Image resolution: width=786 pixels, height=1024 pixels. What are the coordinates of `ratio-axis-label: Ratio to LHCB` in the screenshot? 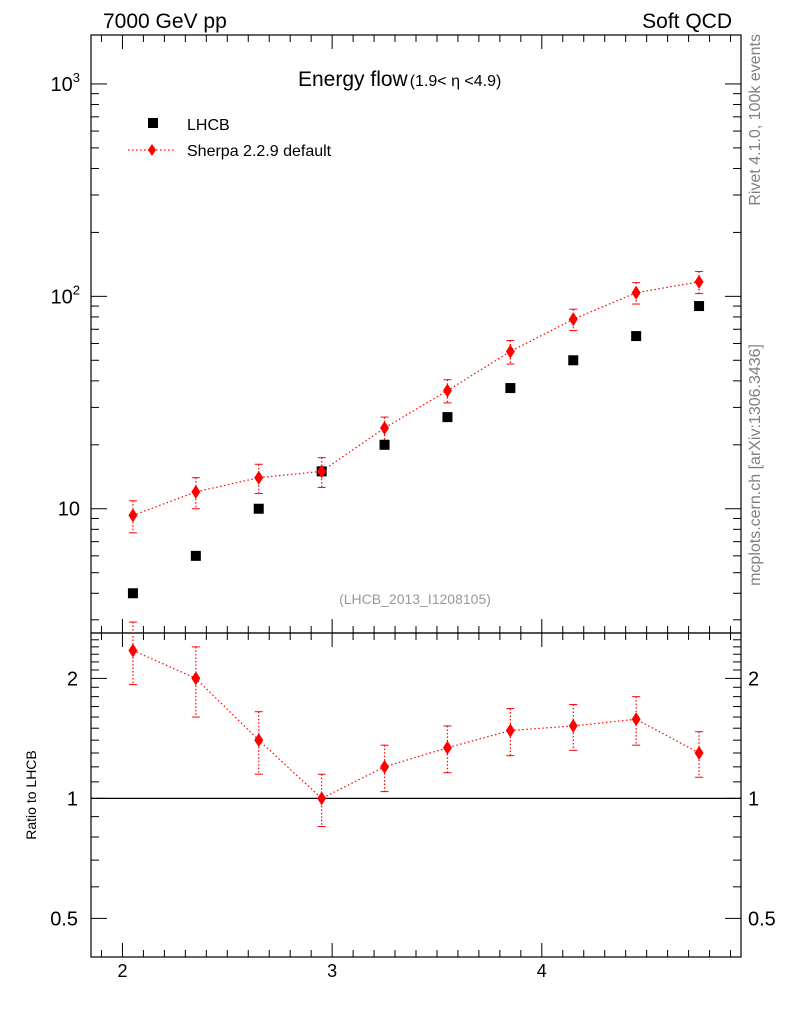 It's located at (31, 794).